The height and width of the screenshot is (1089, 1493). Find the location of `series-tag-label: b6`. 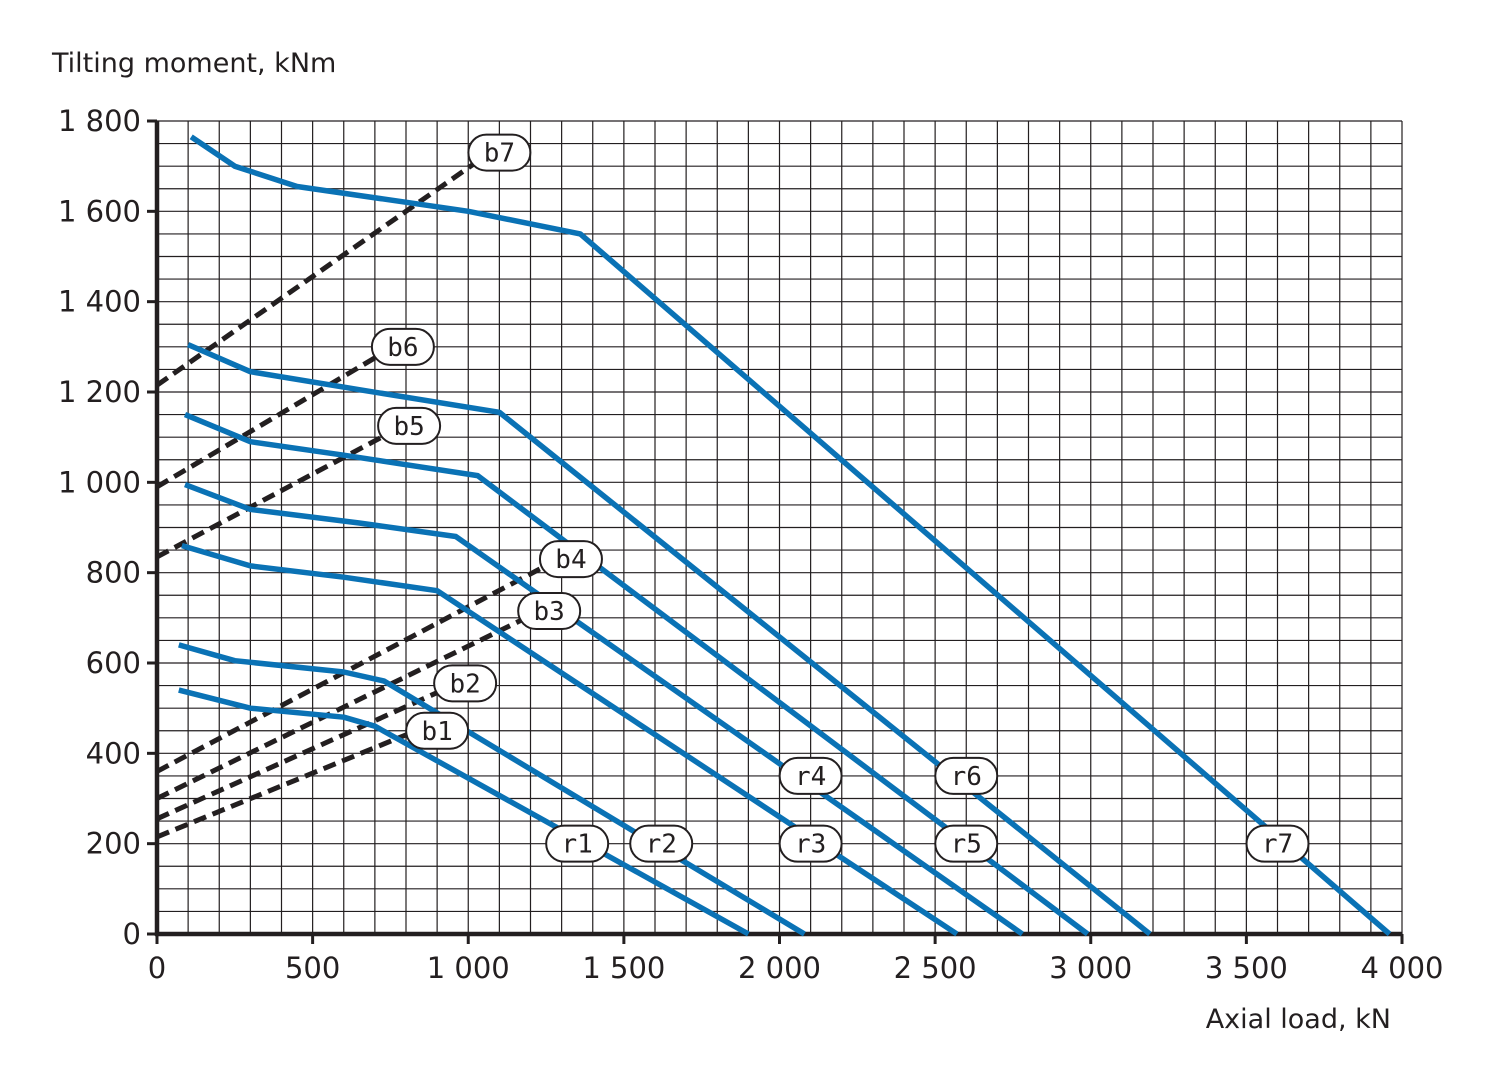

series-tag-label: b6 is located at coordinates (402, 348).